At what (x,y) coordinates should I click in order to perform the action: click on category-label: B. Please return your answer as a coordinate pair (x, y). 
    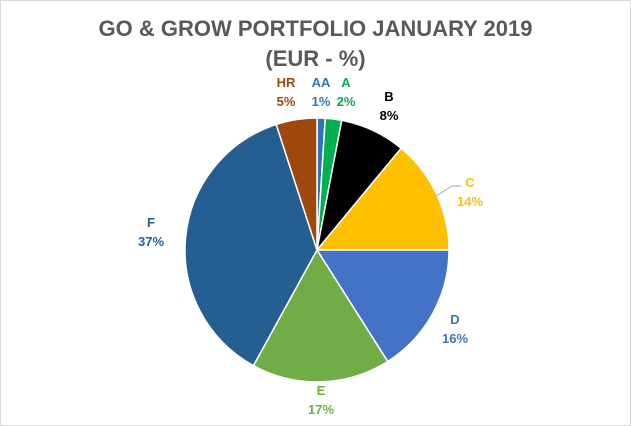
    Looking at the image, I should click on (389, 96).